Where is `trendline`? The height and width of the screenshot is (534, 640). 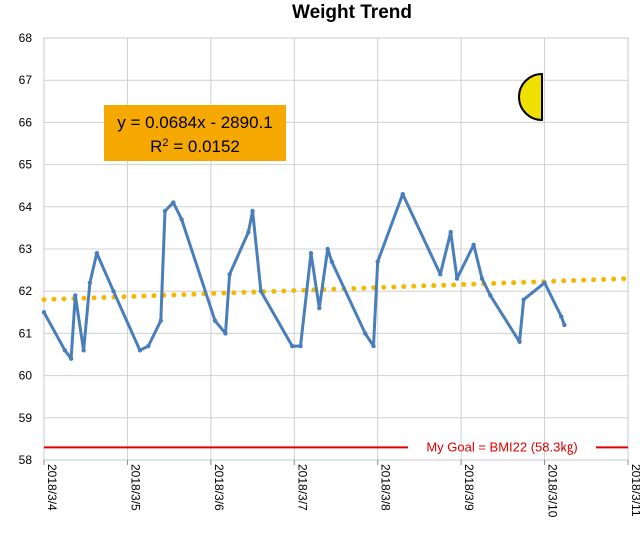 trendline is located at coordinates (336, 289).